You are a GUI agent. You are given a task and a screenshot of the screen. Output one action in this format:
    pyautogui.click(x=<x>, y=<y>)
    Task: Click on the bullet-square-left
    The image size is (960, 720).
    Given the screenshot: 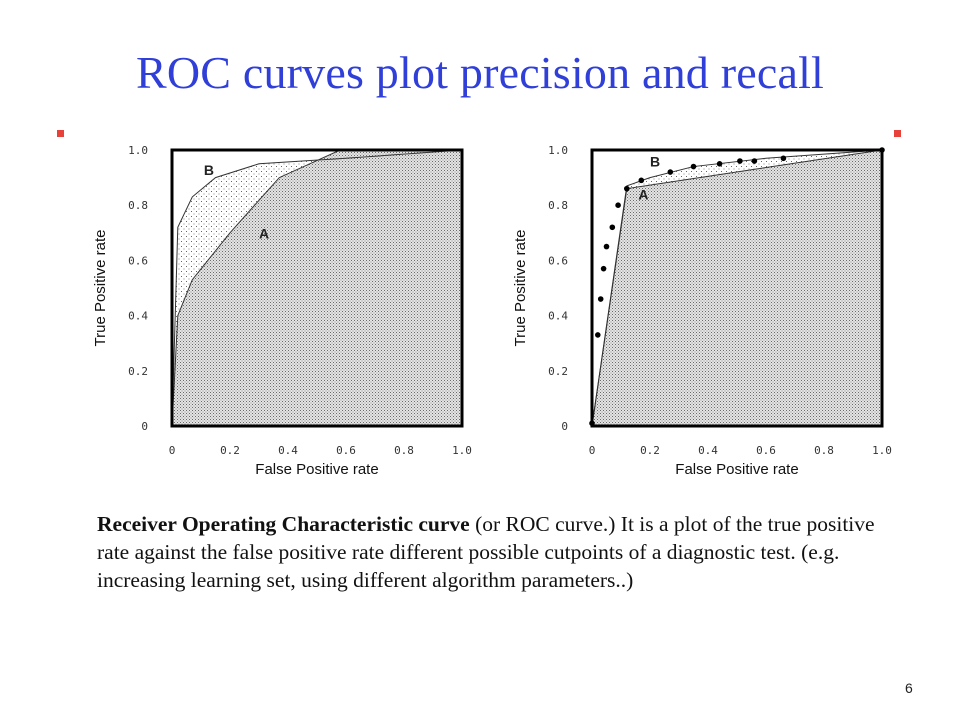 What is the action you would take?
    pyautogui.click(x=60, y=133)
    